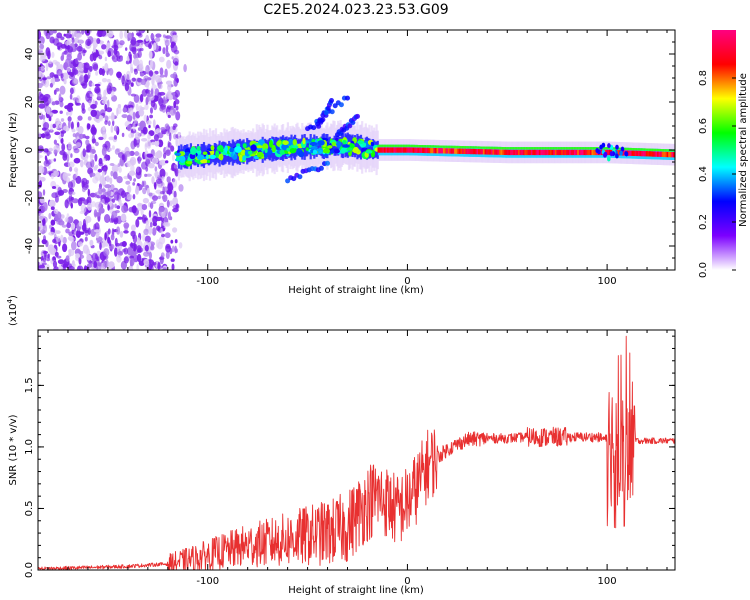 The image size is (750, 600). I want to click on snr-scale-note: (x104), so click(12, 310).